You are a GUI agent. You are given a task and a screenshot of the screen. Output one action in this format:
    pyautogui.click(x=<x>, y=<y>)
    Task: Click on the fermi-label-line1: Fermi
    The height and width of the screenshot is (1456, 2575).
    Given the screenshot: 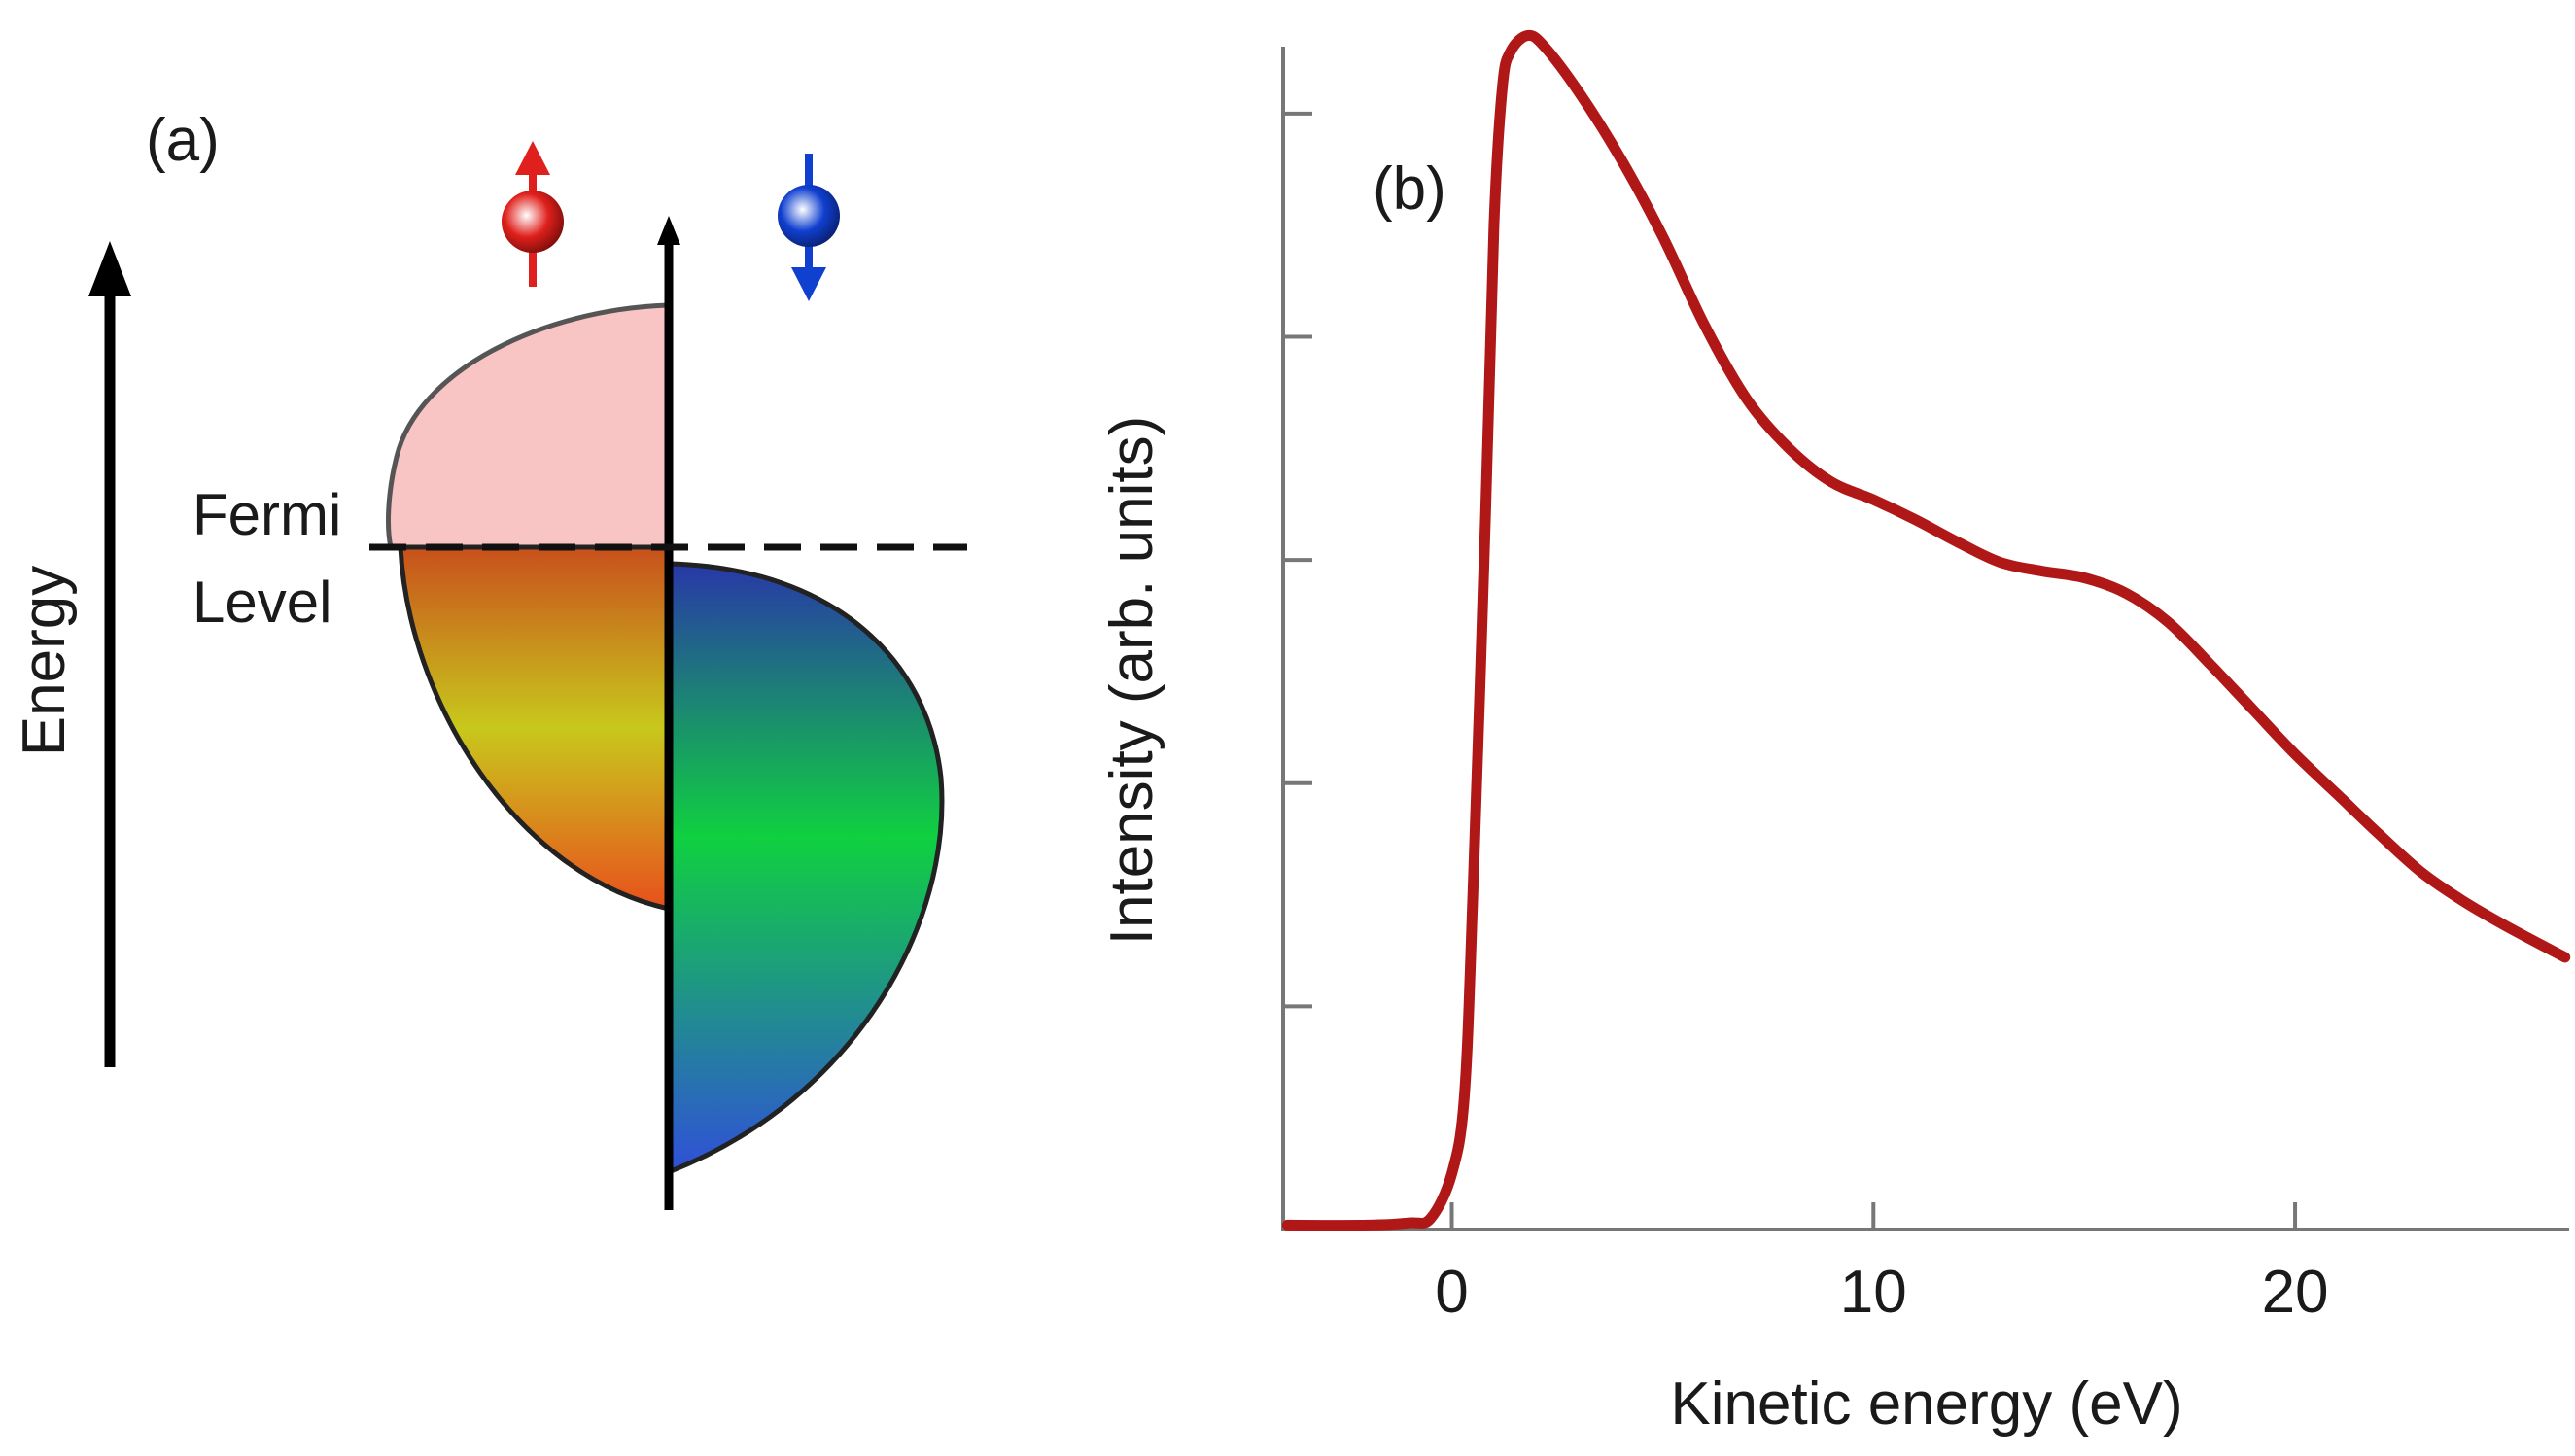 What is the action you would take?
    pyautogui.click(x=266, y=514)
    